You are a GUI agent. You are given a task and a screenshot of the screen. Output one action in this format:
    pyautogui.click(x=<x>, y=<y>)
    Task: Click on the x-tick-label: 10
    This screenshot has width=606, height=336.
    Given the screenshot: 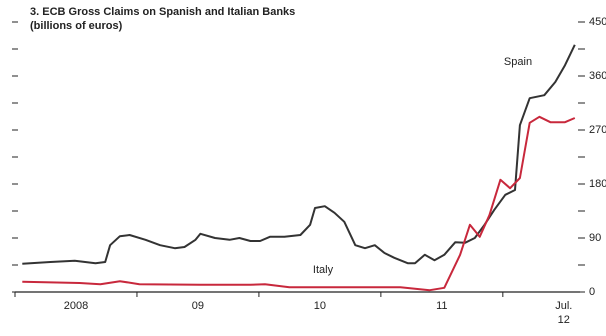 What is the action you would take?
    pyautogui.click(x=320, y=306)
    